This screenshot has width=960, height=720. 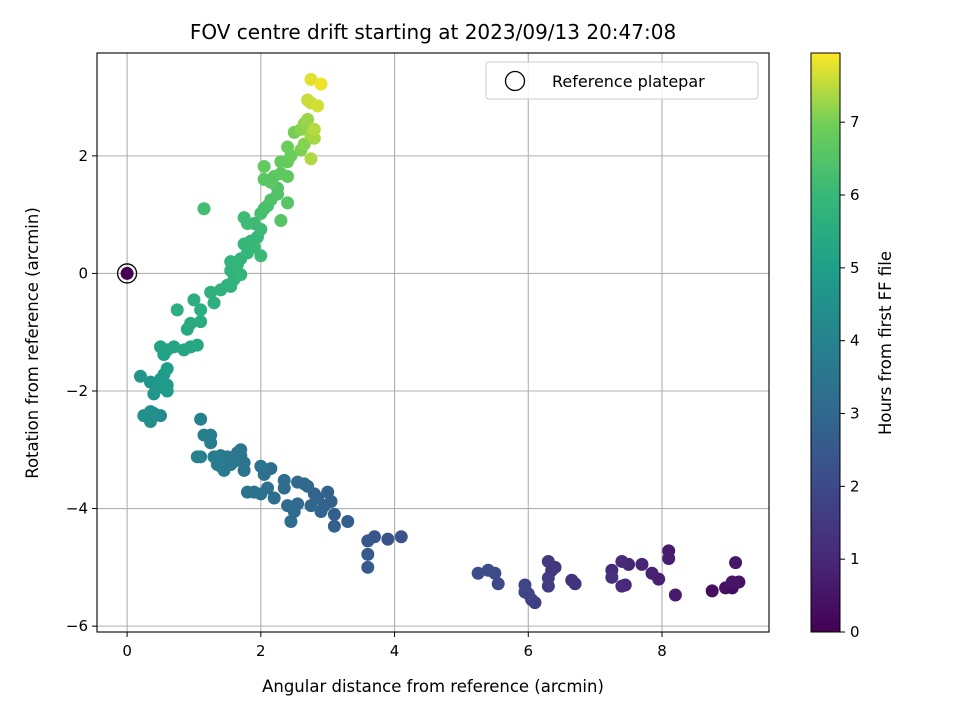 What do you see at coordinates (83, 156) in the screenshot?
I see `y-tick-label: 2` at bounding box center [83, 156].